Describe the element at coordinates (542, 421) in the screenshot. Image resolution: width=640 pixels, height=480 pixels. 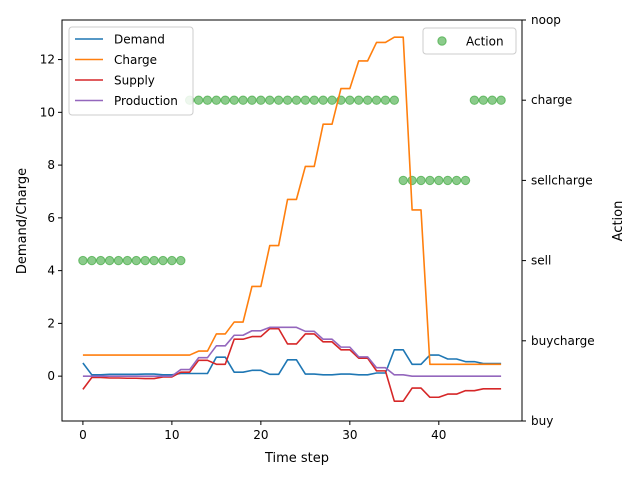
I see `y-tick-label-right: buy` at that location.